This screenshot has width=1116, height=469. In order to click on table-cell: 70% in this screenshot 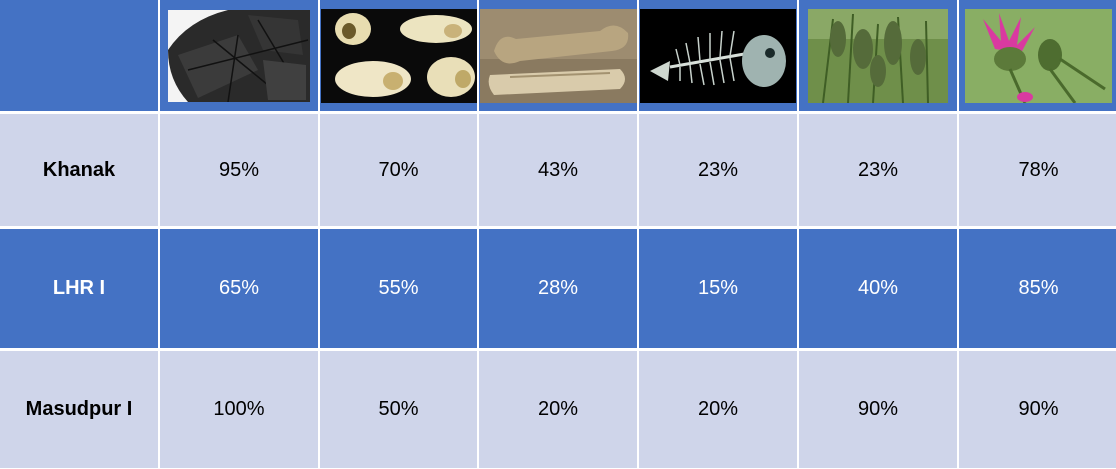, I will do `click(398, 170)`.